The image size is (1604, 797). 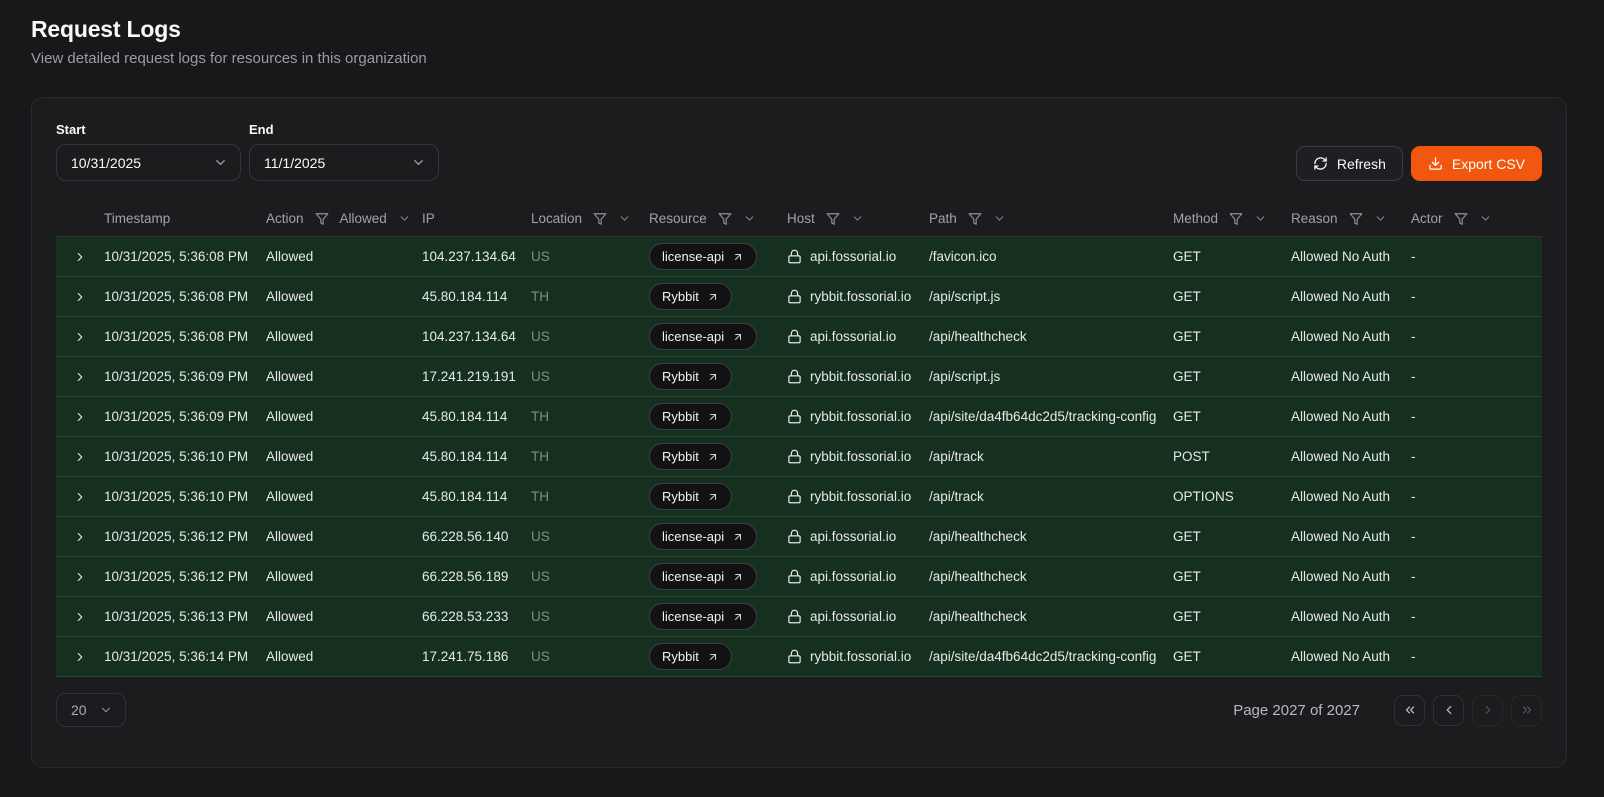 What do you see at coordinates (749, 218) in the screenshot?
I see `column-menu-resource-button` at bounding box center [749, 218].